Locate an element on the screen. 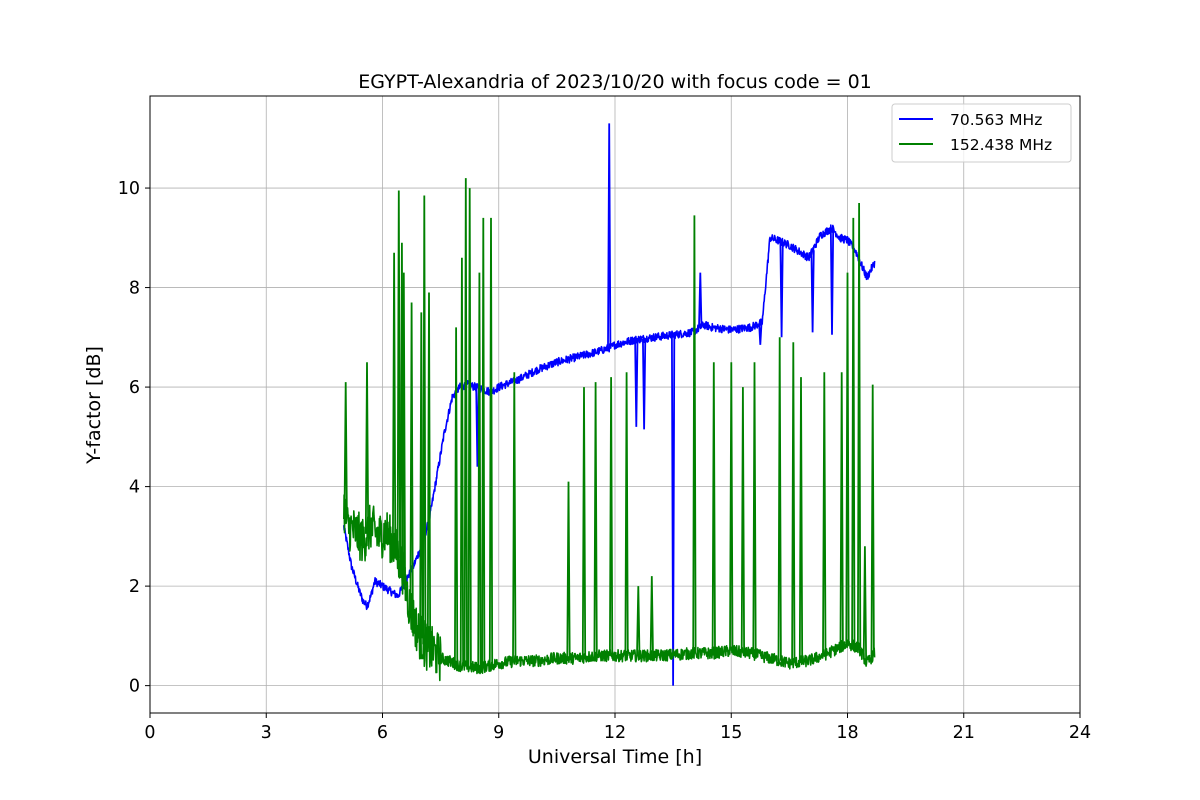  x-tick-label: 18 is located at coordinates (847, 733).